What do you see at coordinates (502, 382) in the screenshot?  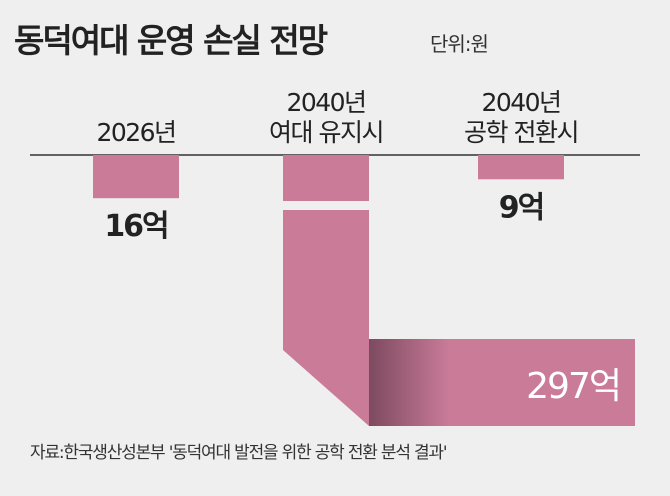 I see `bar-segment-horizontal` at bounding box center [502, 382].